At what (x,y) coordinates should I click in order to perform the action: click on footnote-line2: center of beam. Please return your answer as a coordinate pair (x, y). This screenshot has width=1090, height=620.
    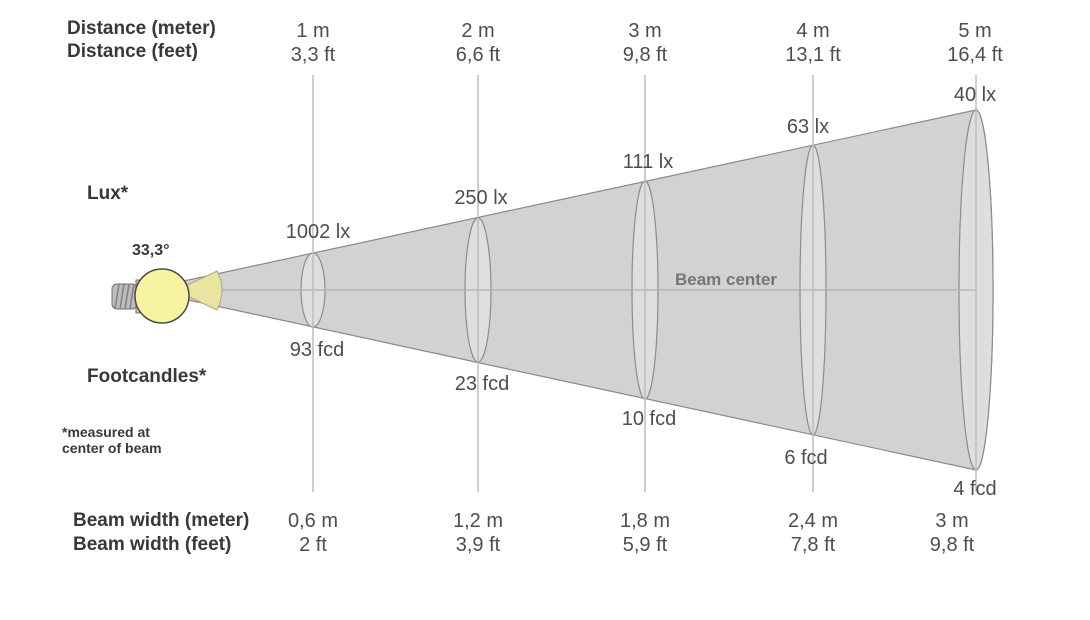
    Looking at the image, I should click on (112, 448).